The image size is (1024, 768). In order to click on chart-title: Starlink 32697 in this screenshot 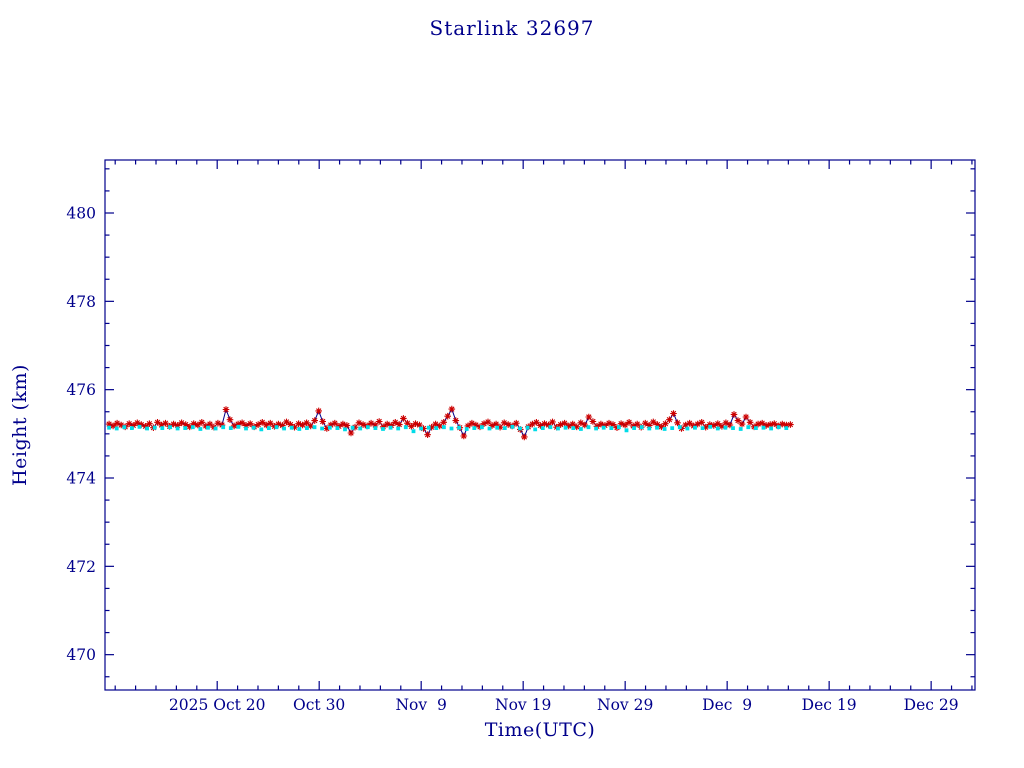, I will do `click(512, 28)`.